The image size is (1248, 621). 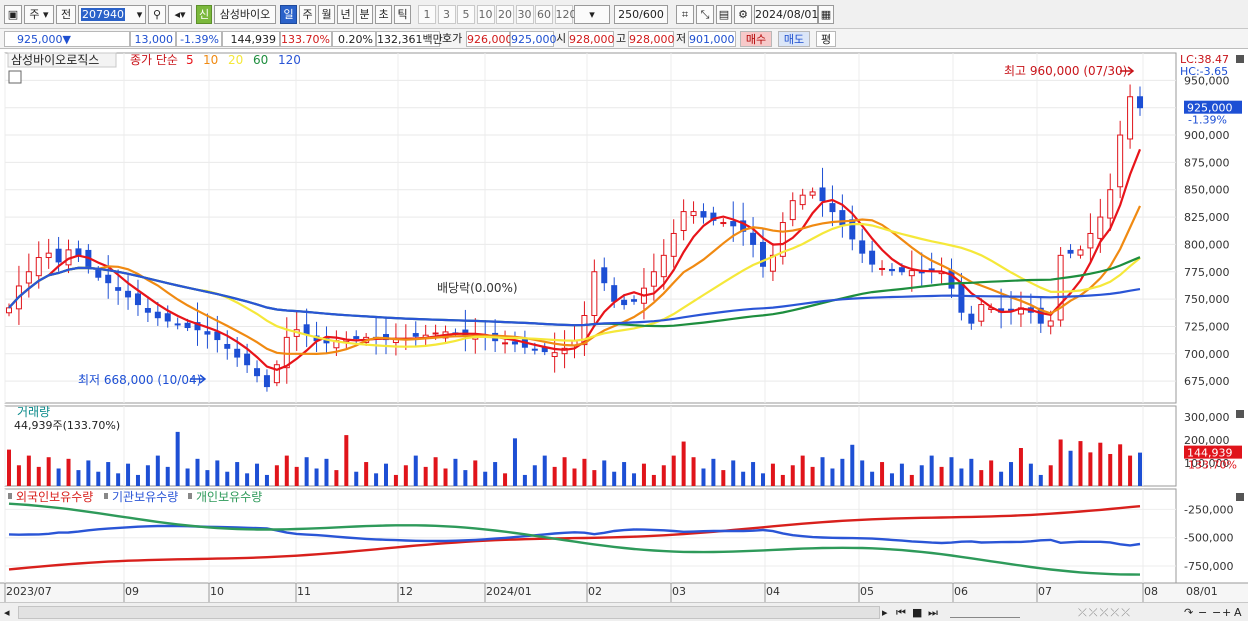 I want to click on legend-ma-period: 5, so click(x=190, y=60).